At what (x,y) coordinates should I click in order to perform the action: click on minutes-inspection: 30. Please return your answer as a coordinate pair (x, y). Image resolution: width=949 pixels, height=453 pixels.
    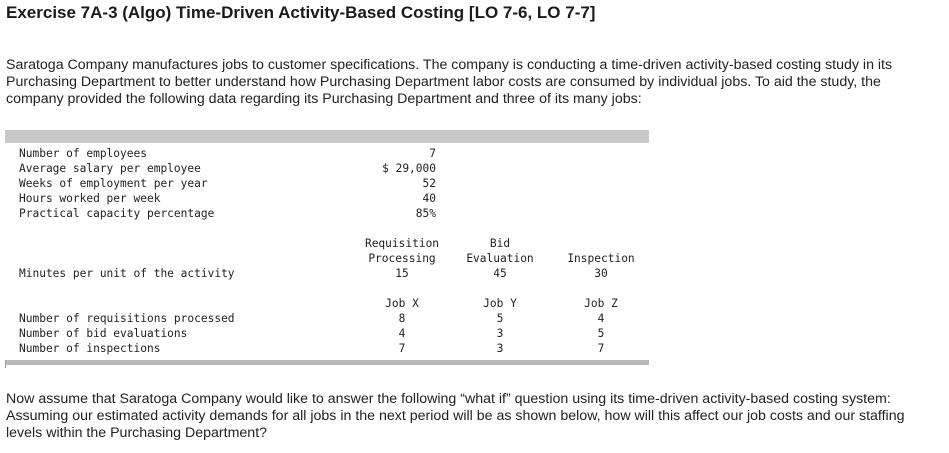
    Looking at the image, I should click on (601, 273).